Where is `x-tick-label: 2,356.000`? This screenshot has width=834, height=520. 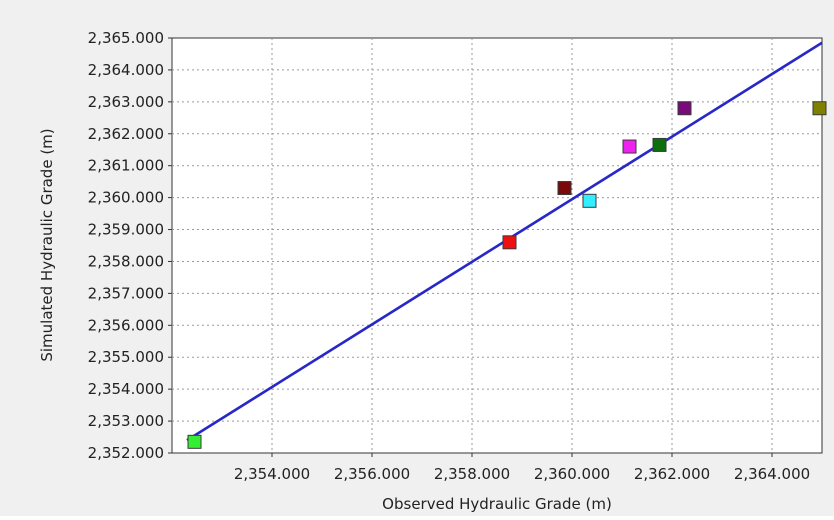 x-tick-label: 2,356.000 is located at coordinates (372, 474).